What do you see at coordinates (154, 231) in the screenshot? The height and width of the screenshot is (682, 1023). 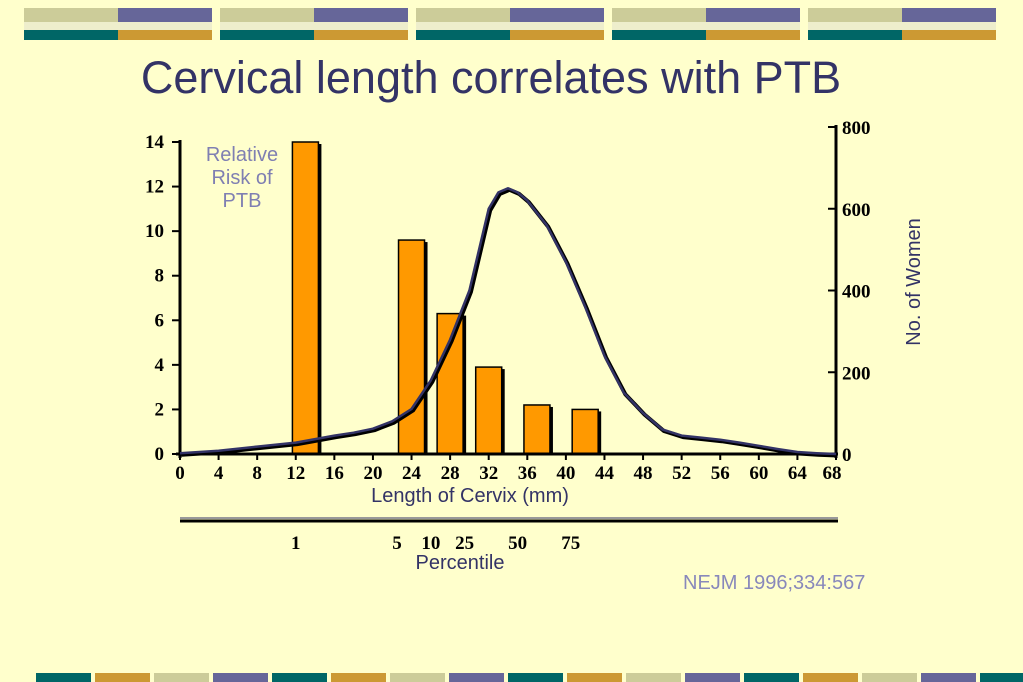 I see `left-tick-label: 10` at bounding box center [154, 231].